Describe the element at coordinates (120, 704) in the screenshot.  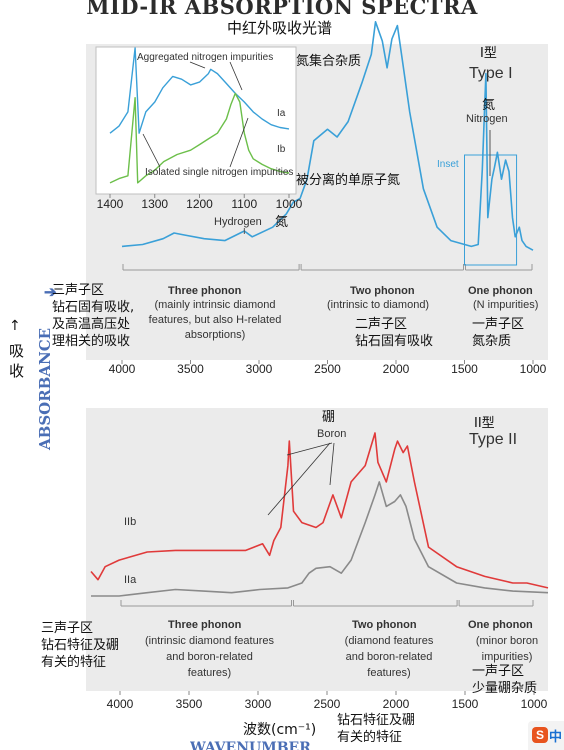
I see `panel2-x-tick-label-0: 4000` at that location.